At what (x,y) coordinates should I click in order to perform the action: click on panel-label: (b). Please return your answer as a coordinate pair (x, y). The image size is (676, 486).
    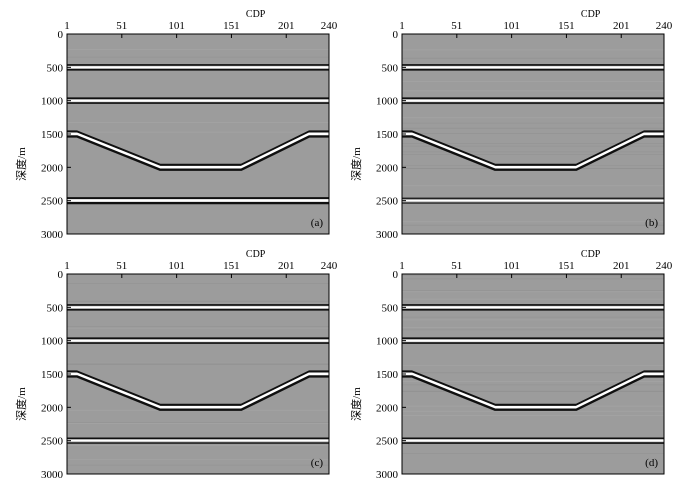
    Looking at the image, I should click on (651, 223).